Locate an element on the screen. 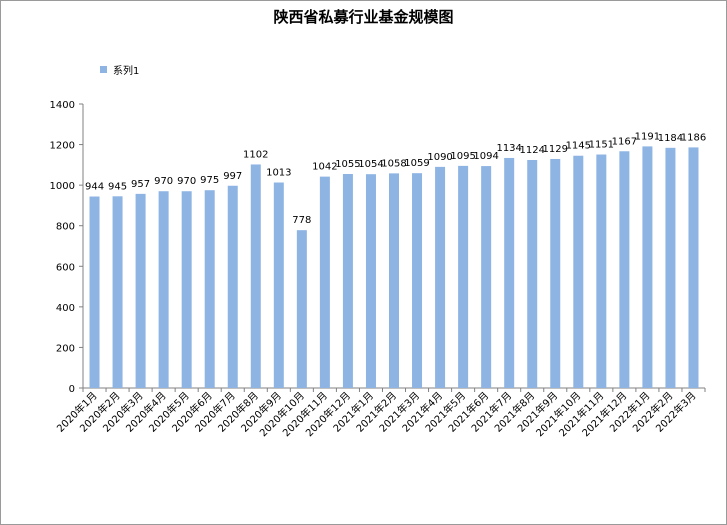 Image resolution: width=727 pixels, height=525 pixels. data-label: 1167 is located at coordinates (624, 141).